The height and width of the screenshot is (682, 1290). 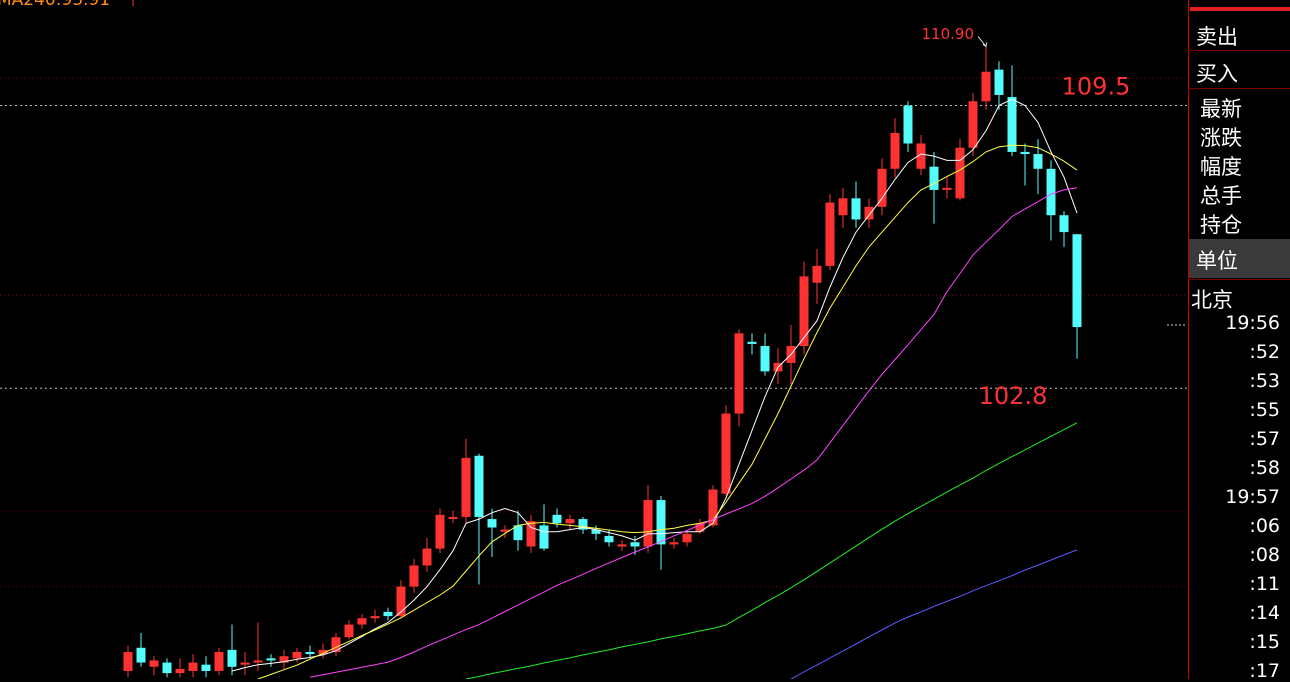 I want to click on time-label: :08, so click(x=1264, y=555).